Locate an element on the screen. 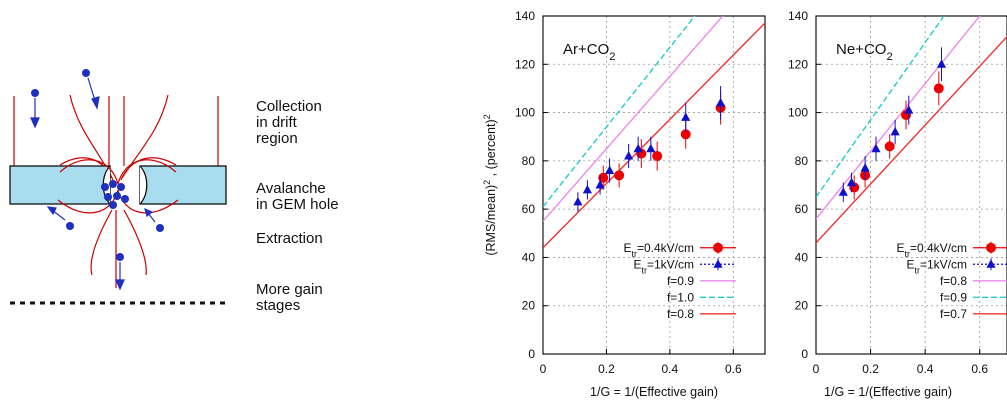 This screenshot has height=408, width=1007. legend-label: f=0.7 is located at coordinates (953, 314).